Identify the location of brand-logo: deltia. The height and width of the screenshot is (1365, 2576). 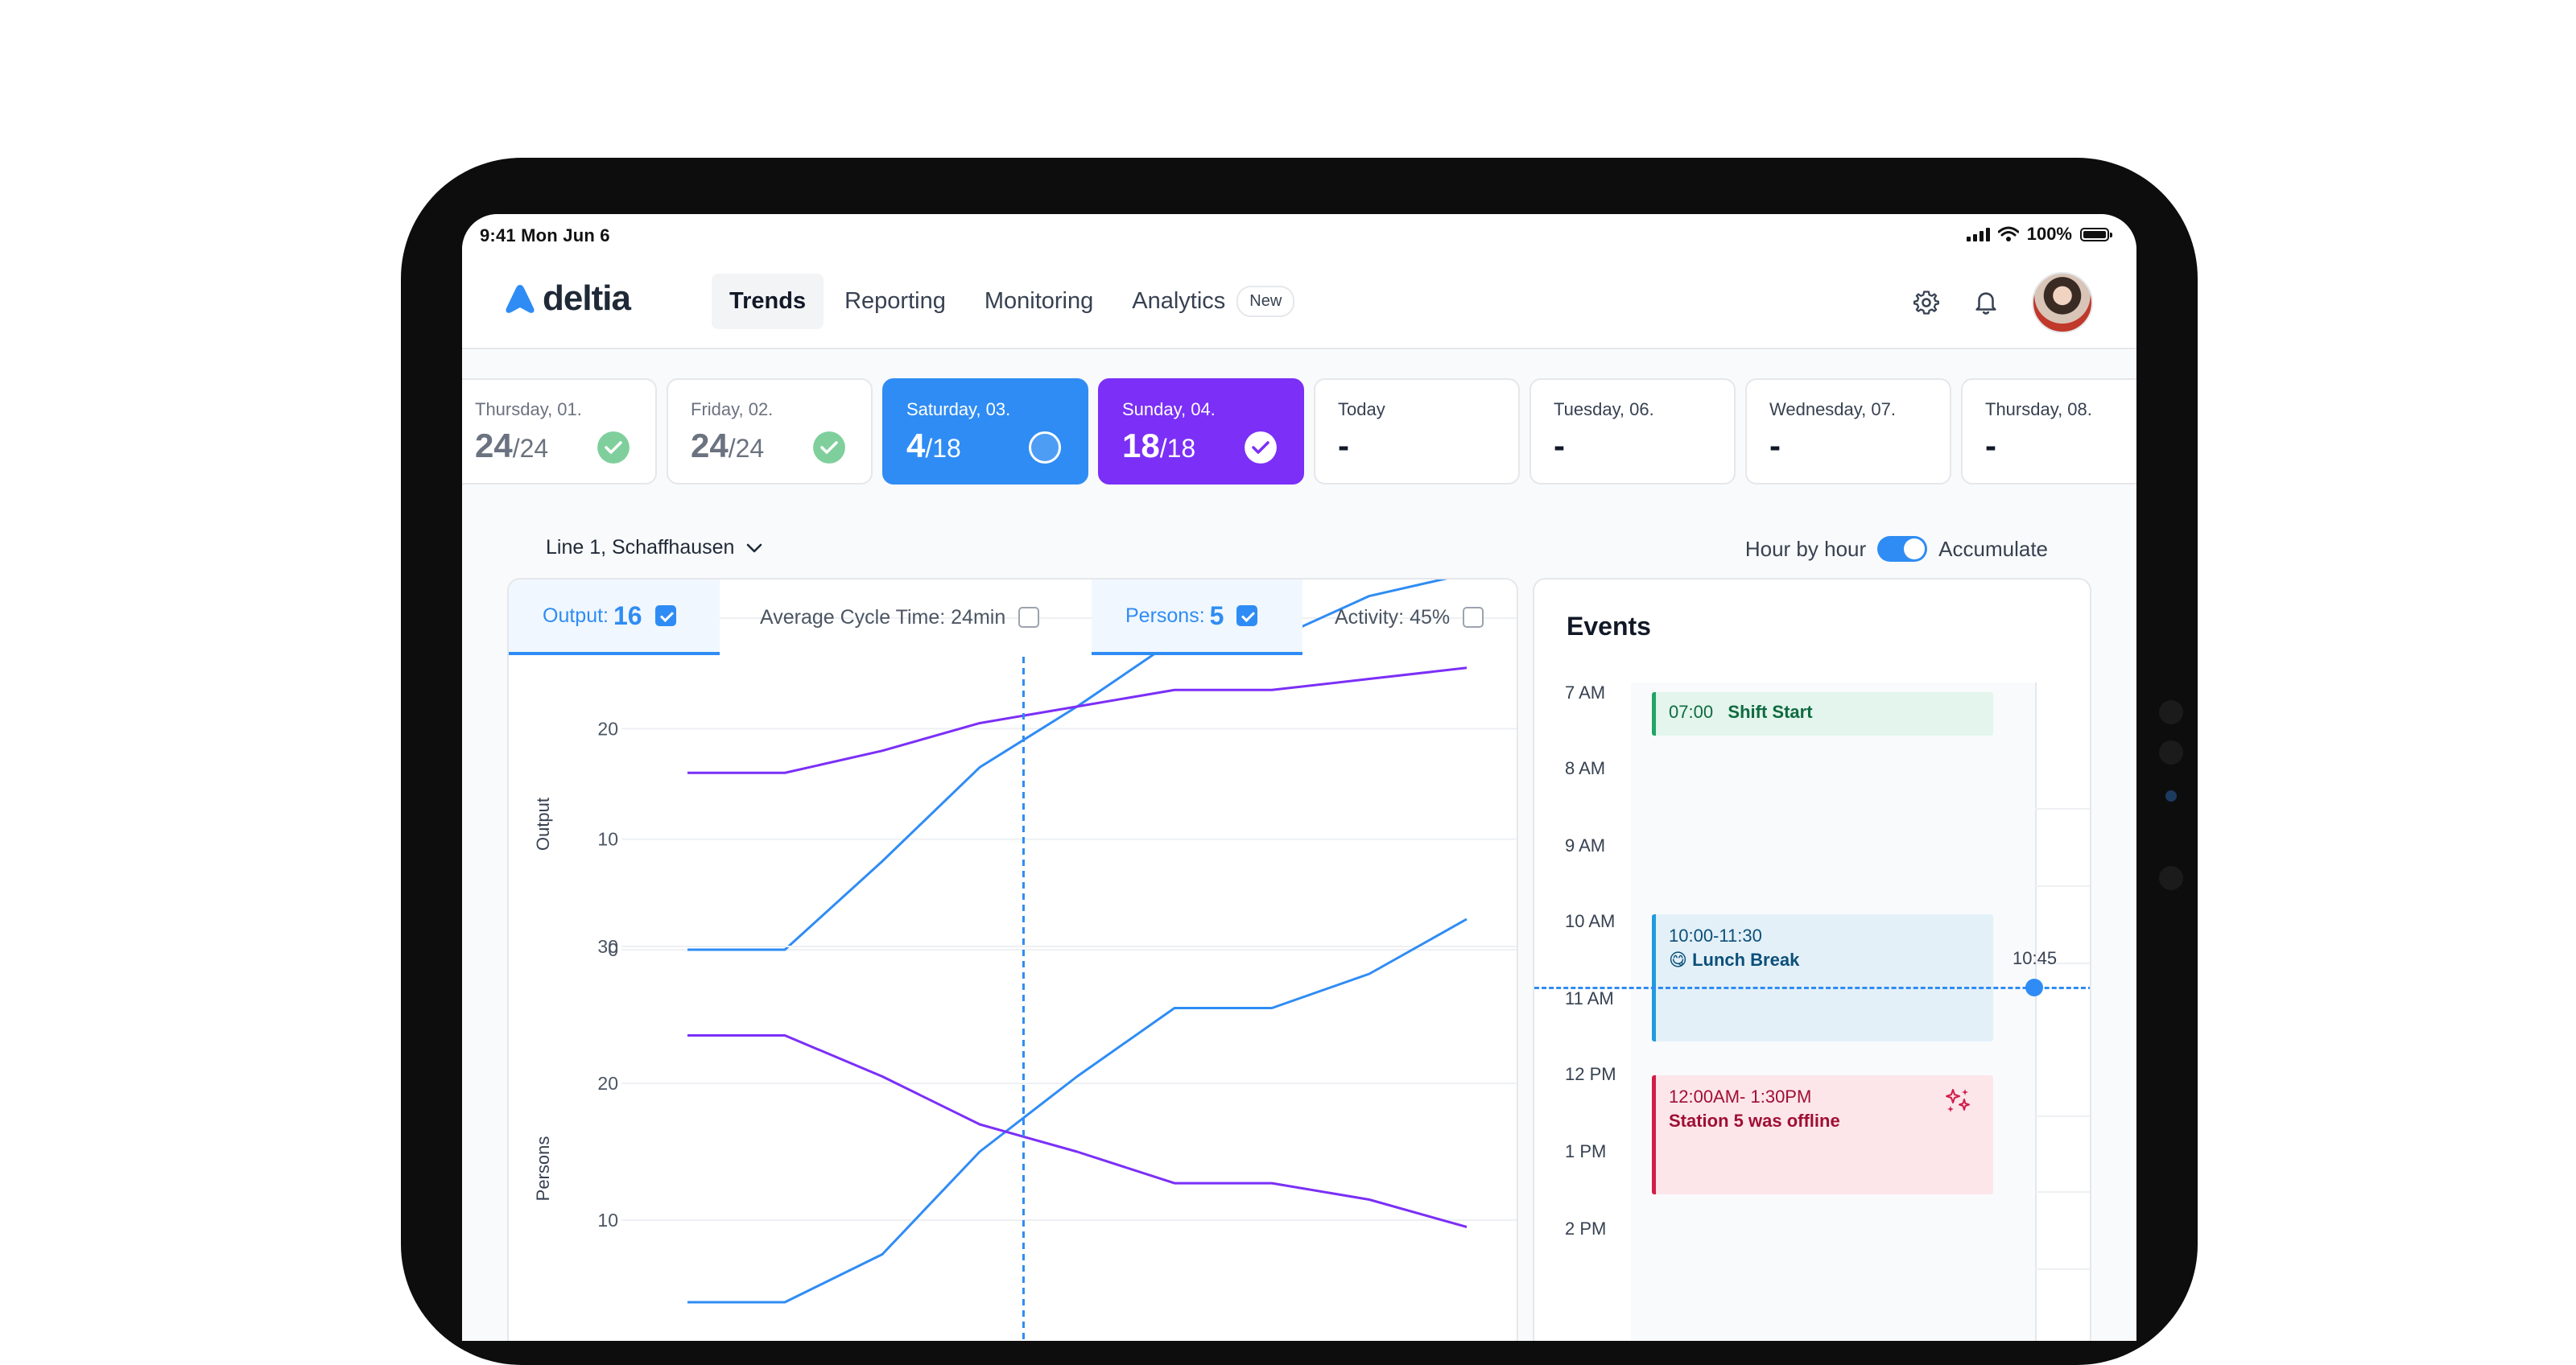
(567, 298).